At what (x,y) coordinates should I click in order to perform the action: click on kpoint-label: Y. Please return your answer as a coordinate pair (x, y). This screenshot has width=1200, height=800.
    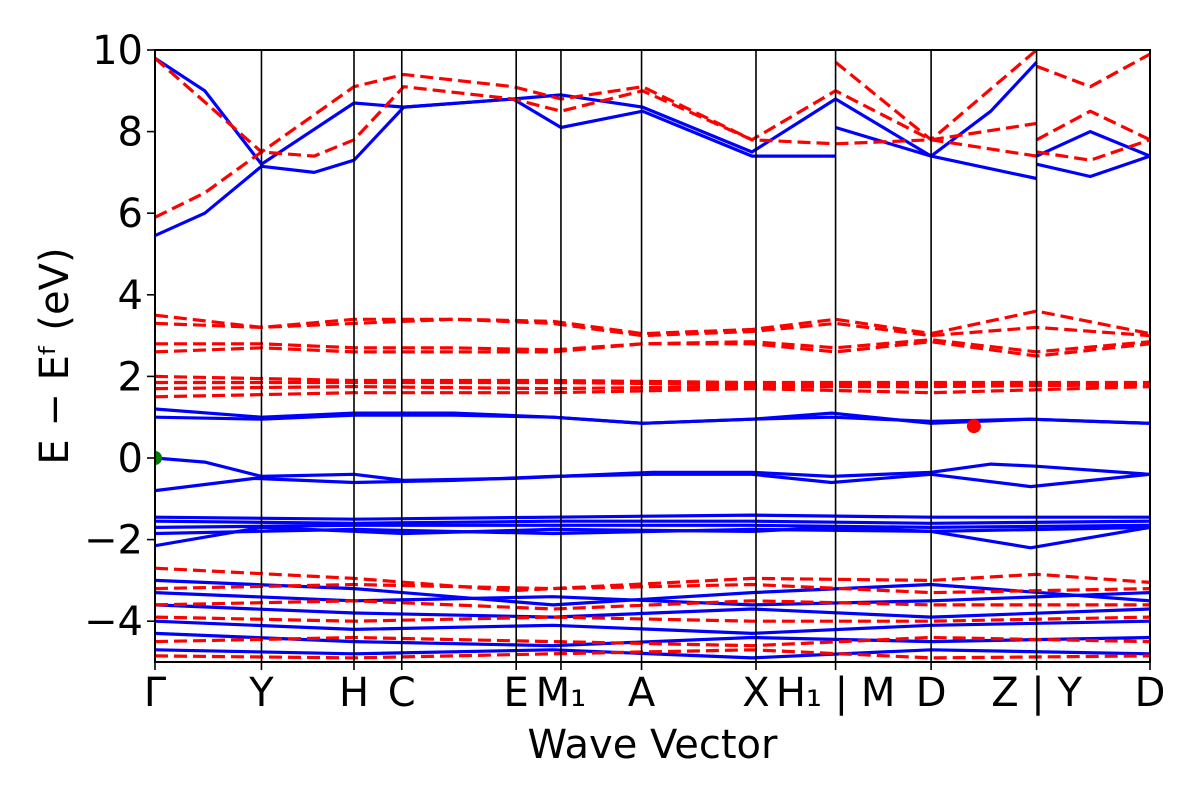
    Looking at the image, I should click on (261, 693).